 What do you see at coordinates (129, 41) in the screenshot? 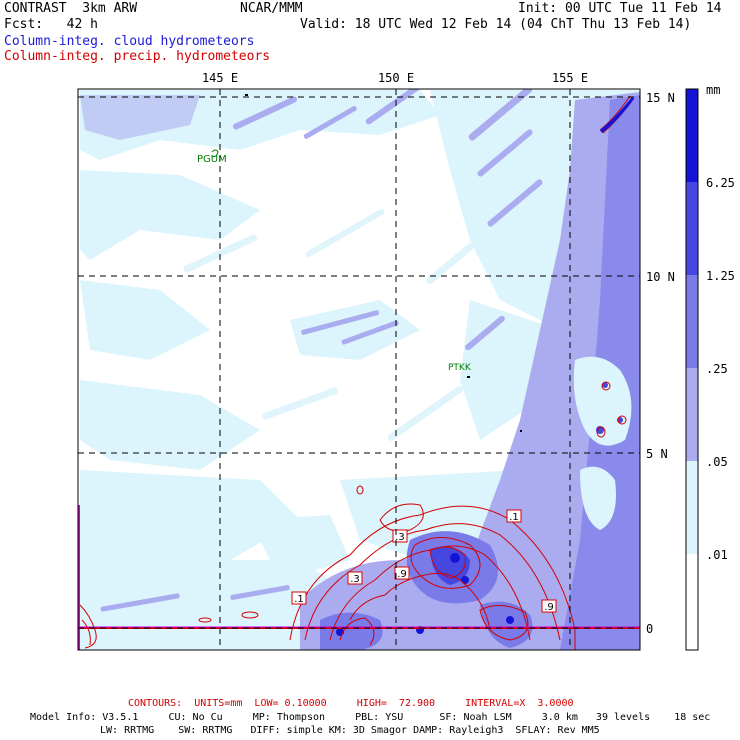
I see `legend-cloud-hydrometeors: Column-integ. cloud hydrometeors` at bounding box center [129, 41].